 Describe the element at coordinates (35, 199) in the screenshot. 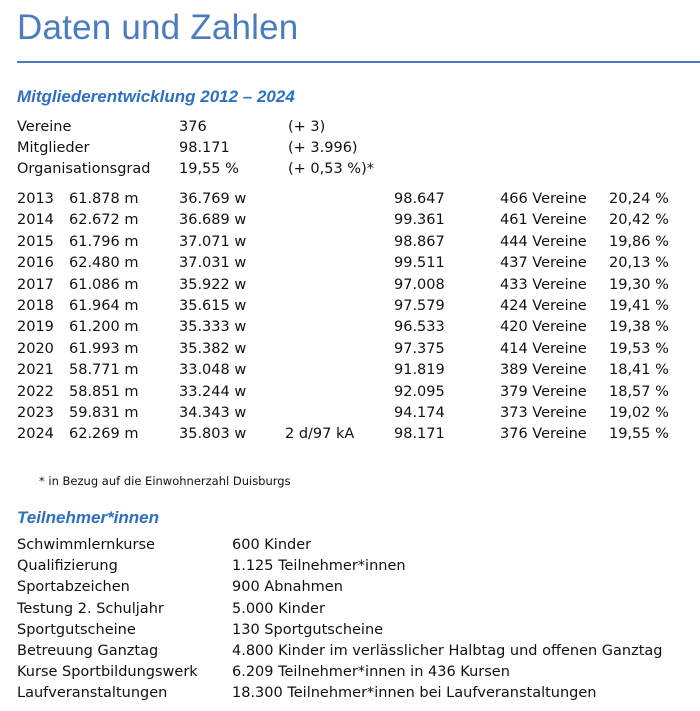

I see `year-cell: 2013` at that location.